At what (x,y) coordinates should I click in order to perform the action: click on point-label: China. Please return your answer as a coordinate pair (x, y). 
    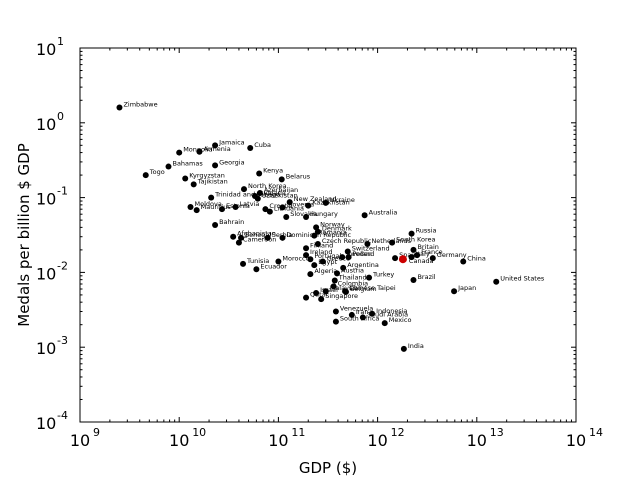
    Looking at the image, I should click on (476, 258).